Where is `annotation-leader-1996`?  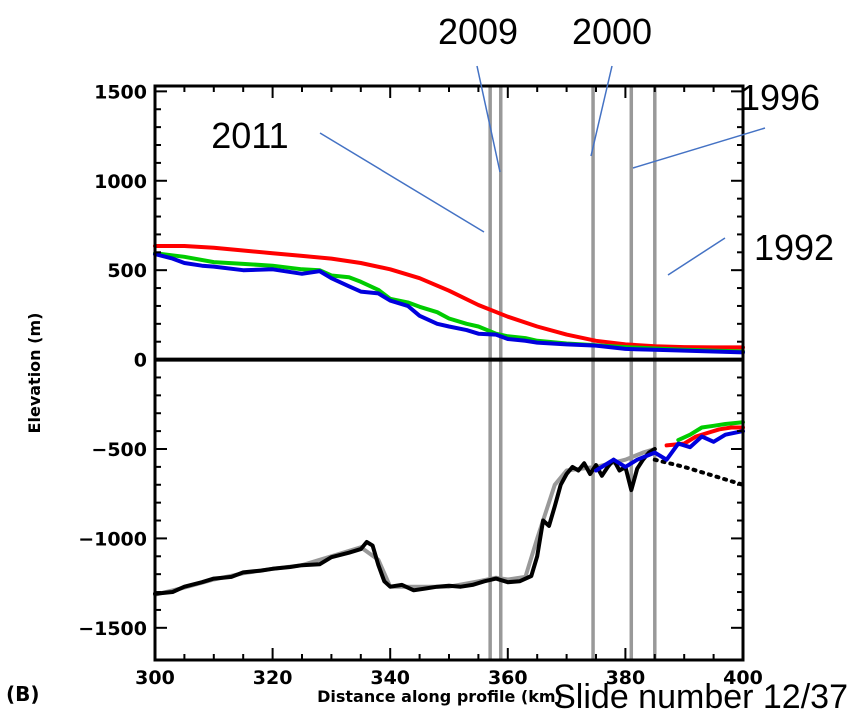
annotation-leader-1996 is located at coordinates (699, 148).